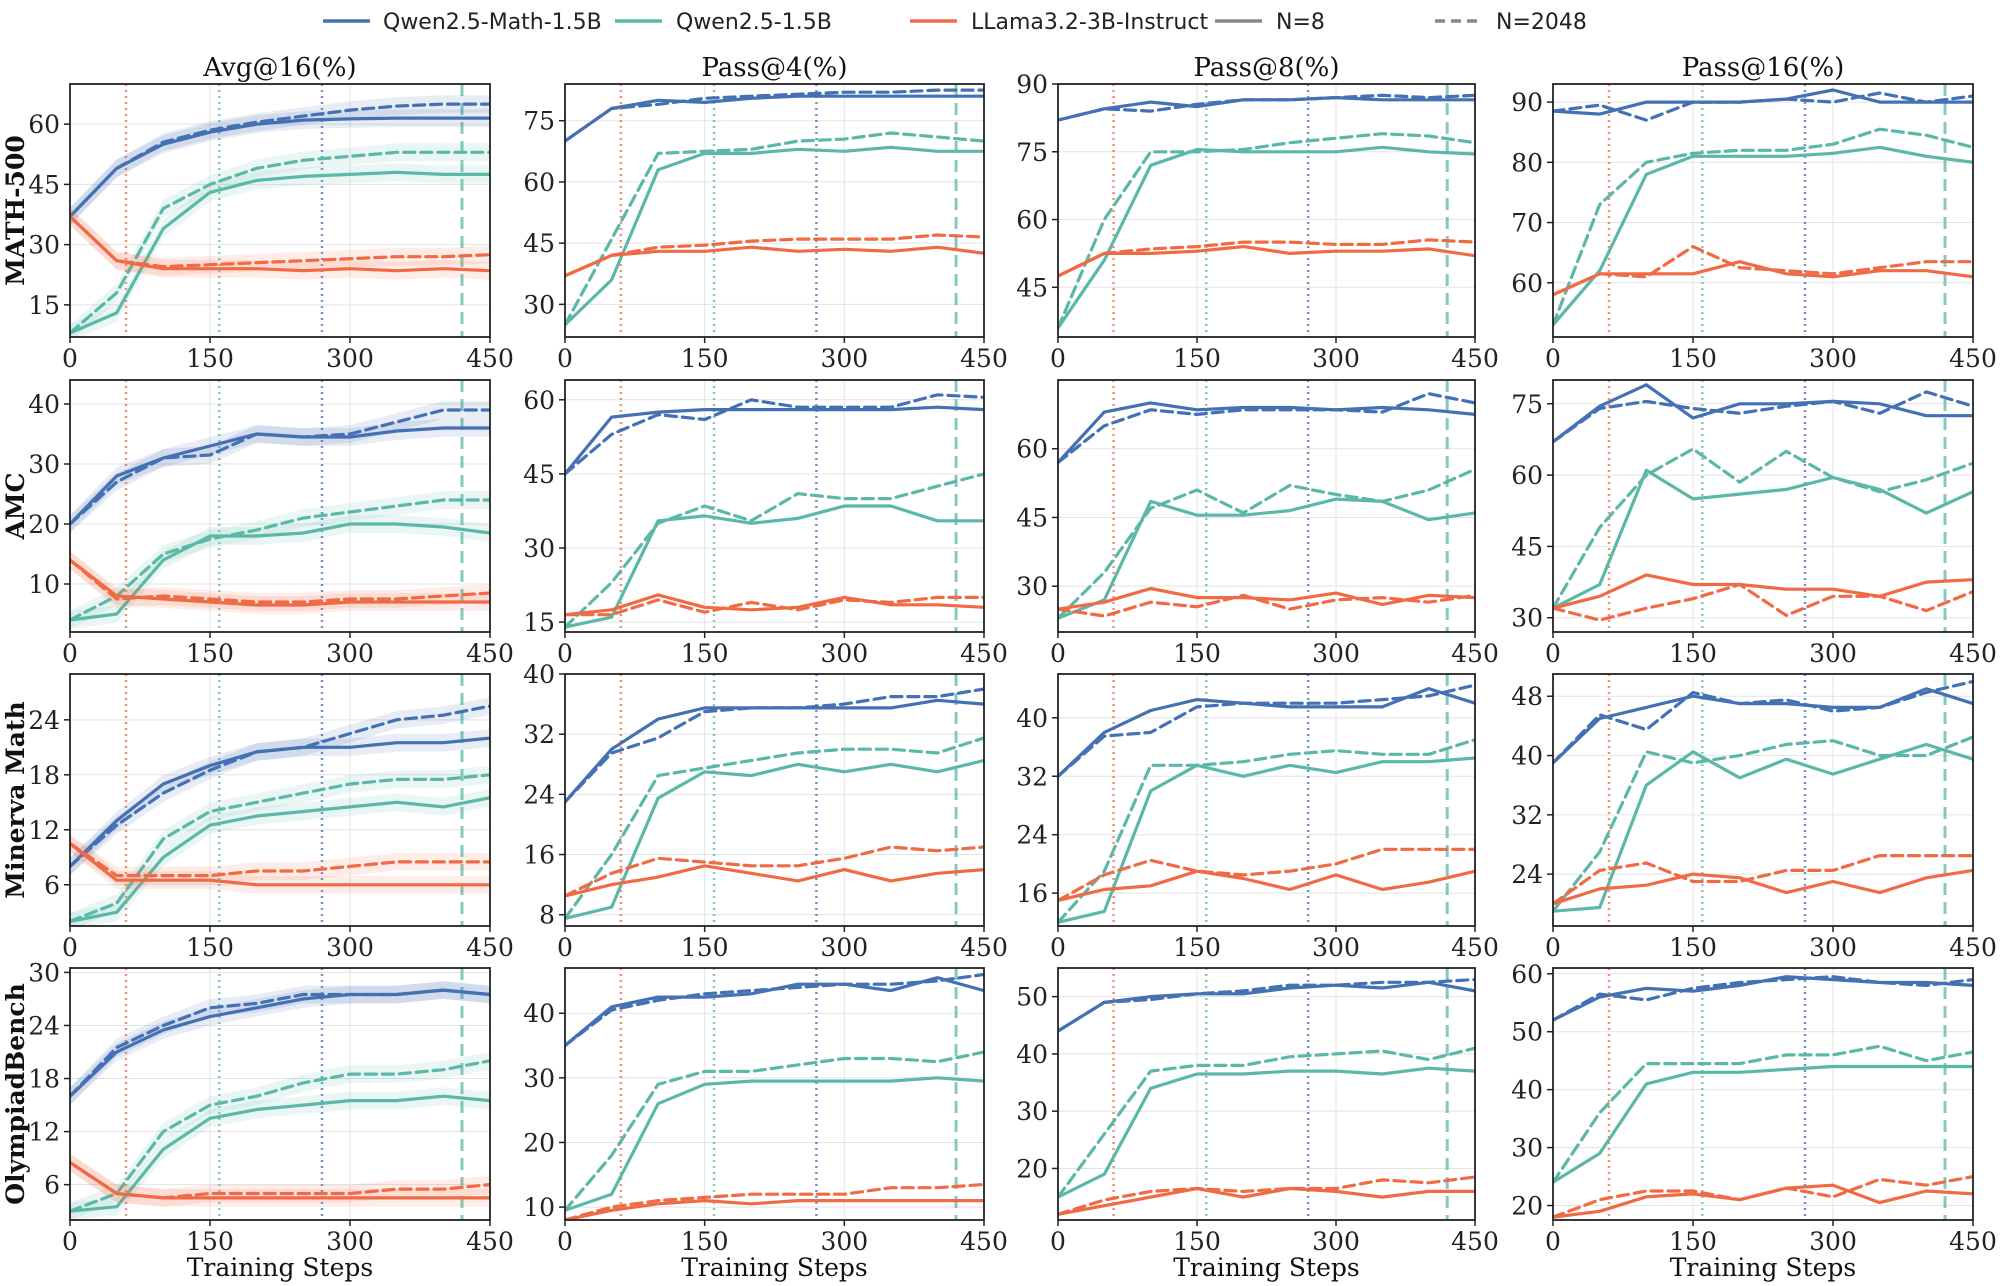 The width and height of the screenshot is (2000, 1286). I want to click on y-tick-label: 24, so click(539, 794).